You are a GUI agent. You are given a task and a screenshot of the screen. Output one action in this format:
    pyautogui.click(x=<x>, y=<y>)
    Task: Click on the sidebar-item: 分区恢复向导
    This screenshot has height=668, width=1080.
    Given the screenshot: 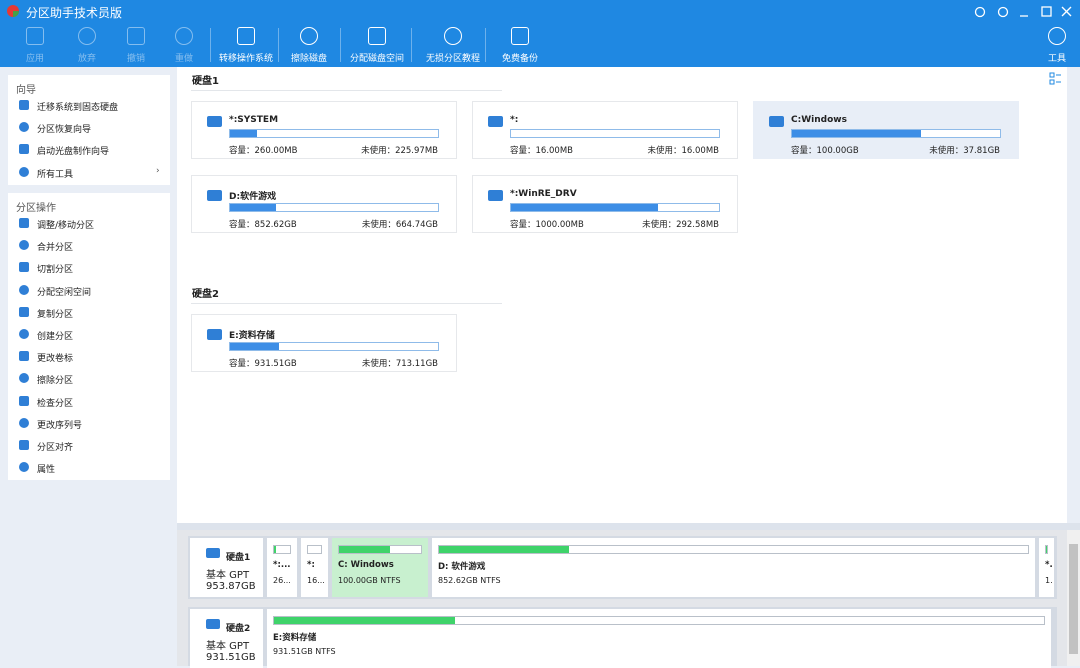 What is the action you would take?
    pyautogui.click(x=64, y=130)
    